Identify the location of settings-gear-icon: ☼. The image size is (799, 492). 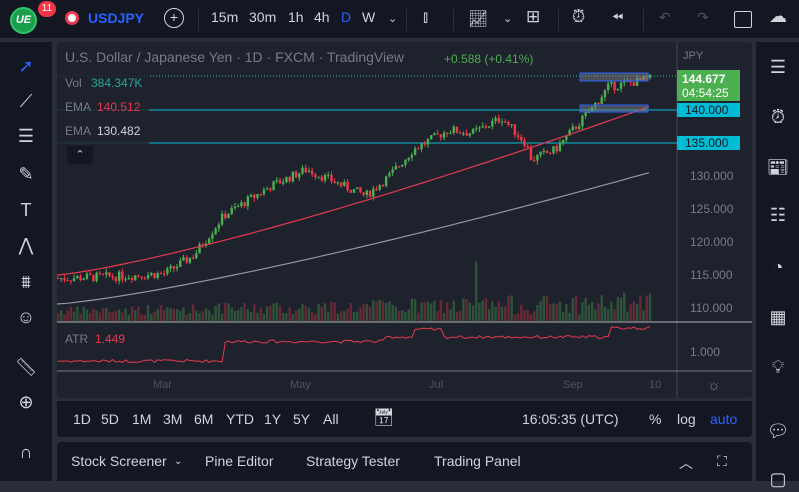
(714, 385).